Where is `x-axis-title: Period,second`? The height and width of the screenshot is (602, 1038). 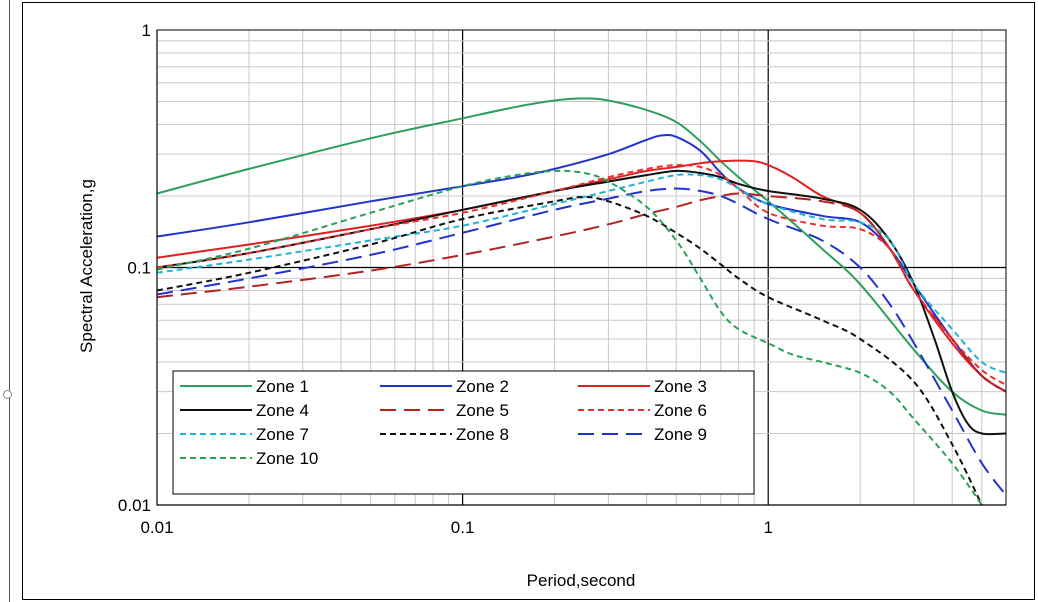 x-axis-title: Period,second is located at coordinates (581, 580).